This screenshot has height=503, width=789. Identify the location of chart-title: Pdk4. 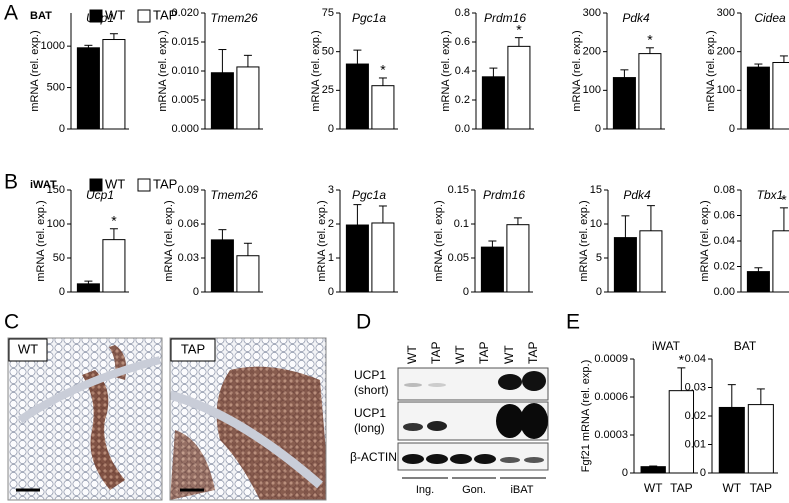
(636, 18).